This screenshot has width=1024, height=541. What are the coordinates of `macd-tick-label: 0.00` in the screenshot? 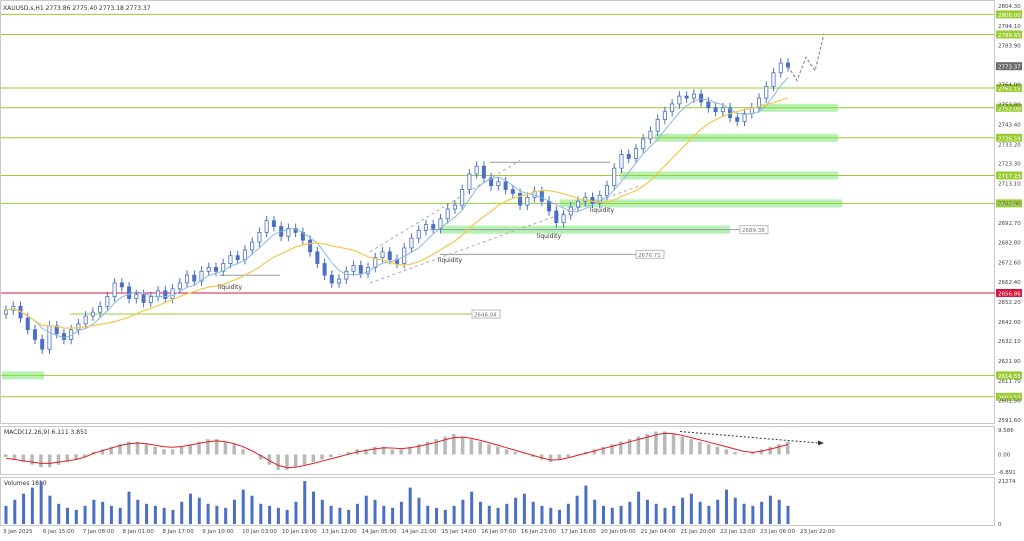 It's located at (1004, 455).